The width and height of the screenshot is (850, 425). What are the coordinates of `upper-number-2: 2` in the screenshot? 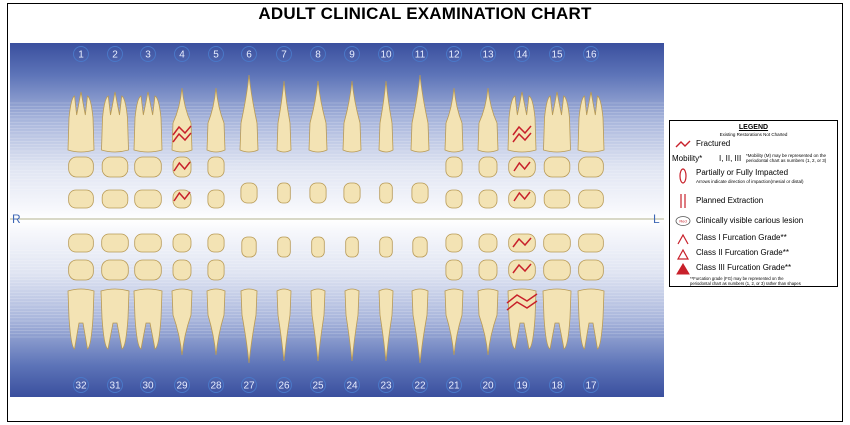 It's located at (115, 55).